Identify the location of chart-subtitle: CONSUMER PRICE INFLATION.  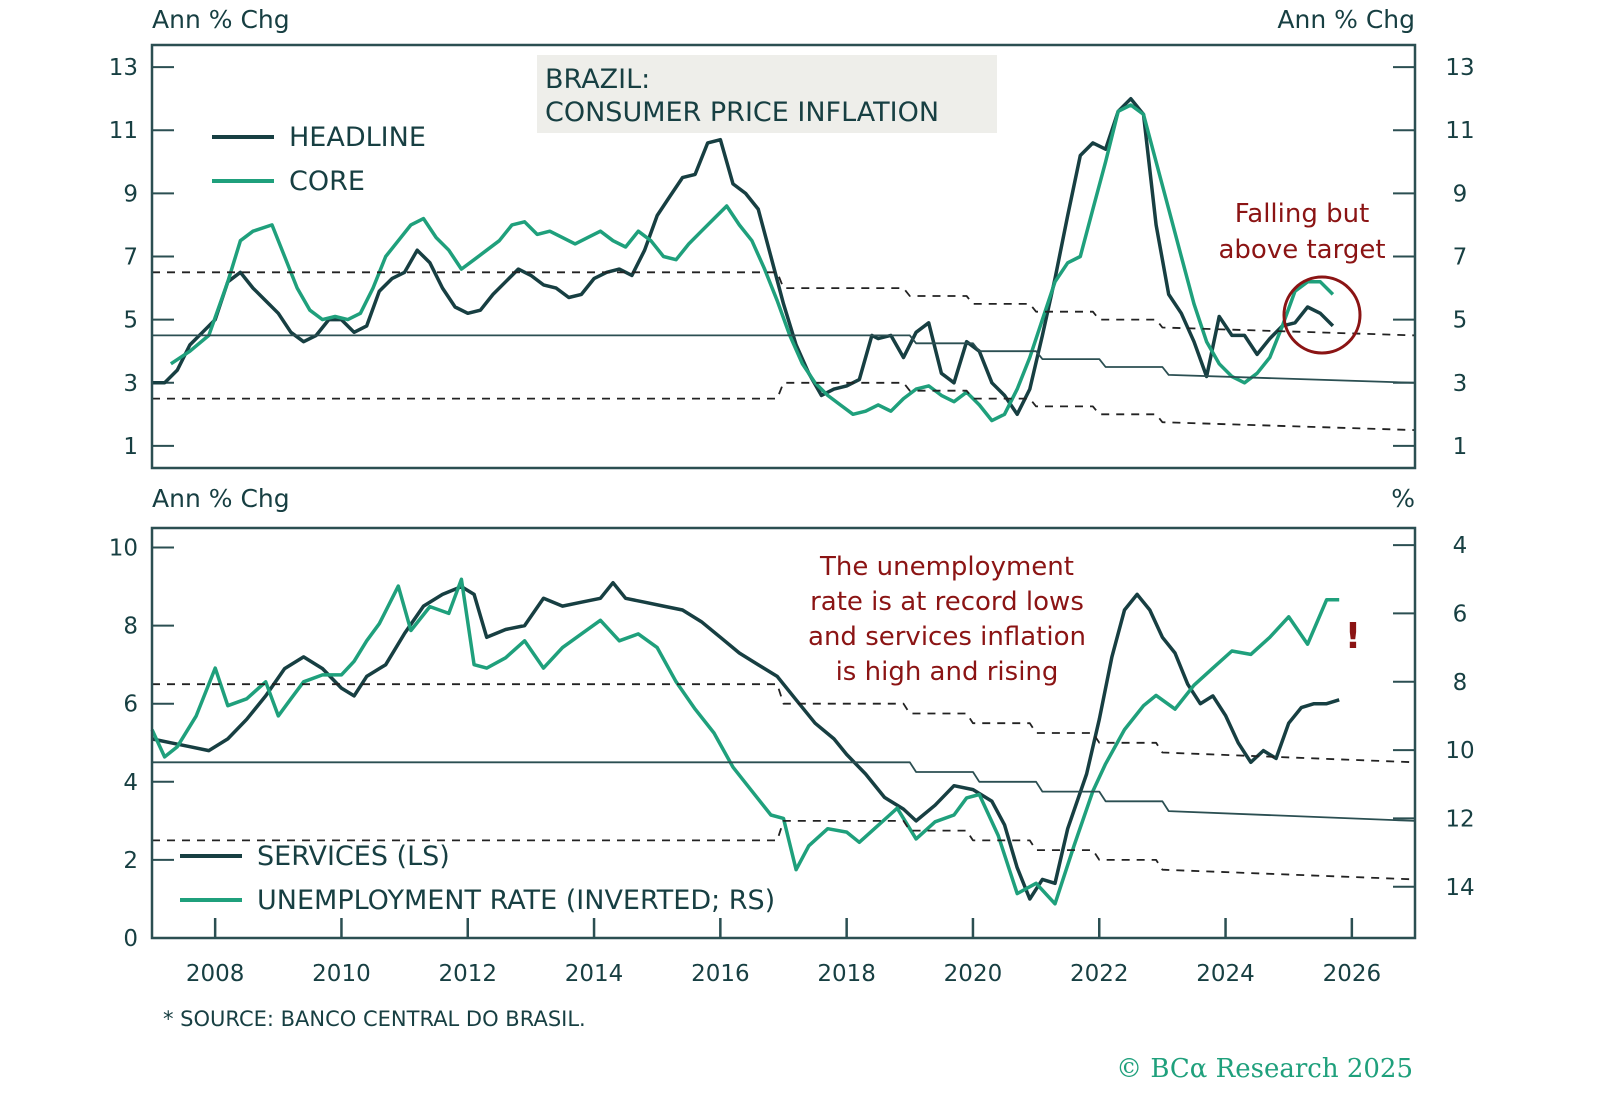
(742, 112).